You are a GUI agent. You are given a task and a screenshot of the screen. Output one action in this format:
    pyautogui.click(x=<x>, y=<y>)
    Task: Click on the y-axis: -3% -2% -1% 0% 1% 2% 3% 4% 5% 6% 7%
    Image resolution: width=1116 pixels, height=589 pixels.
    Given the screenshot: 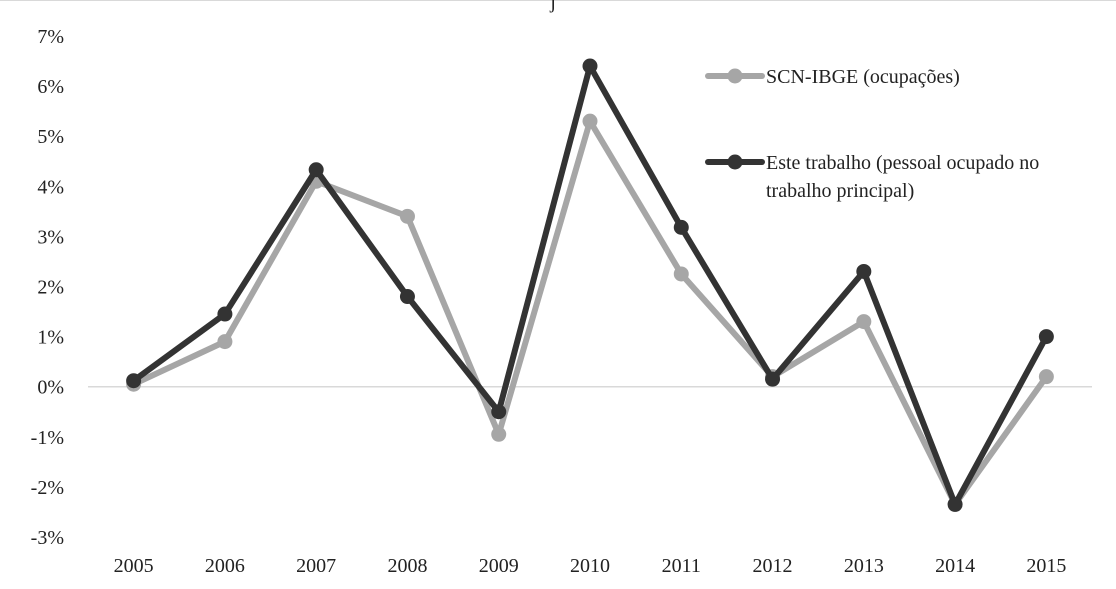 What is the action you would take?
    pyautogui.click(x=47, y=287)
    